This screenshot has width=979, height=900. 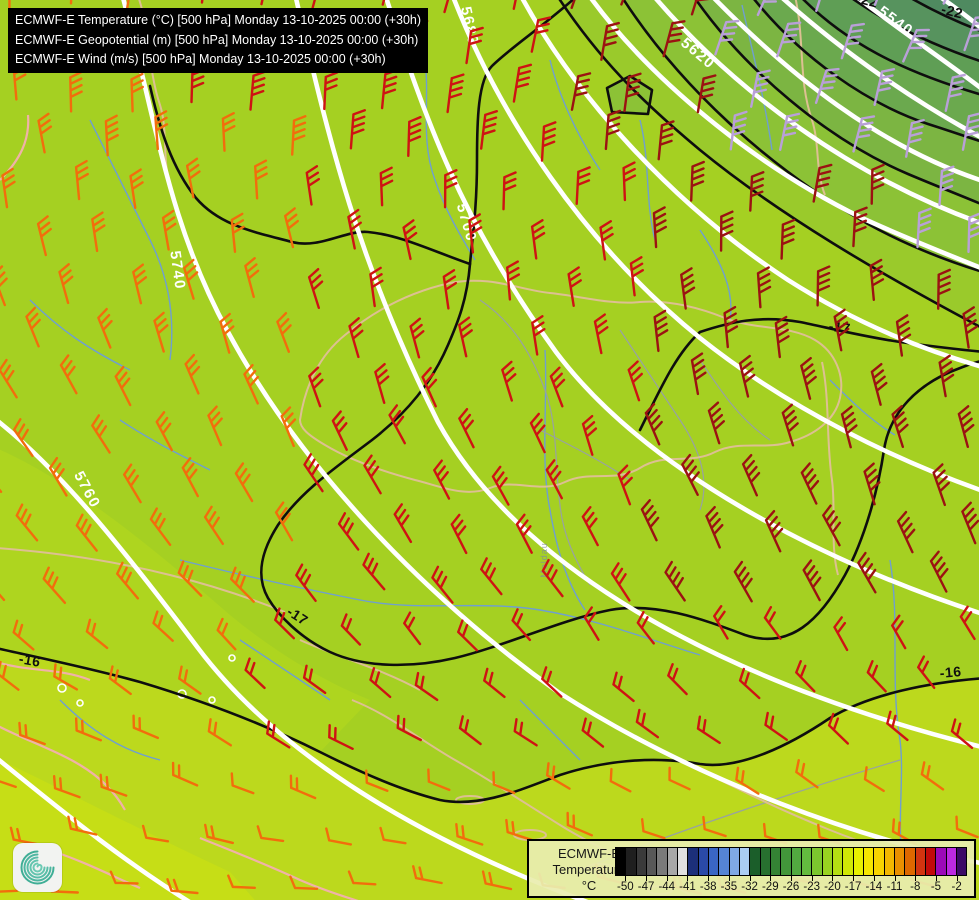 I want to click on colorbar-tick-label: -8, so click(x=915, y=887).